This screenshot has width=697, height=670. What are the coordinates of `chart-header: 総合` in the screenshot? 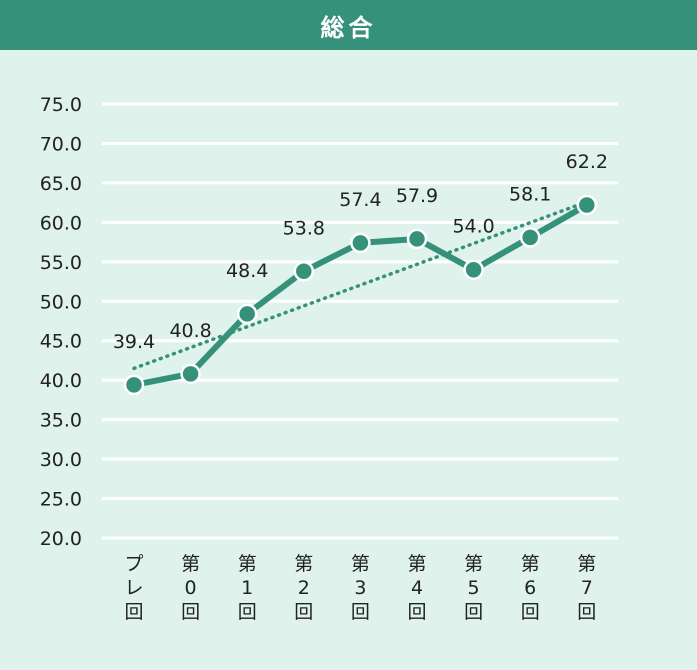 It's located at (348, 25).